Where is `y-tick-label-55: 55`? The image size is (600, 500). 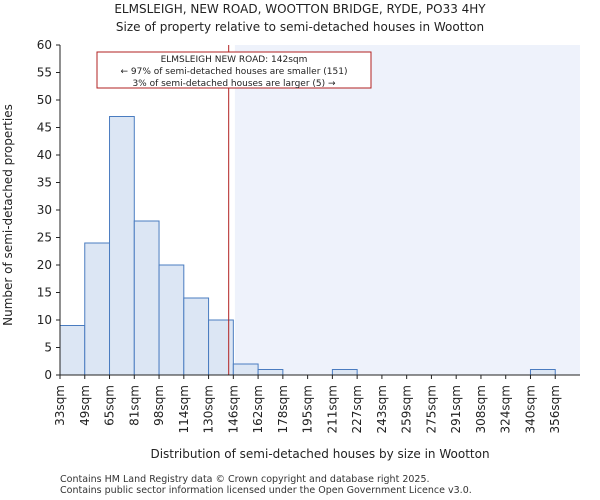 y-tick-label-55: 55 is located at coordinates (44, 73).